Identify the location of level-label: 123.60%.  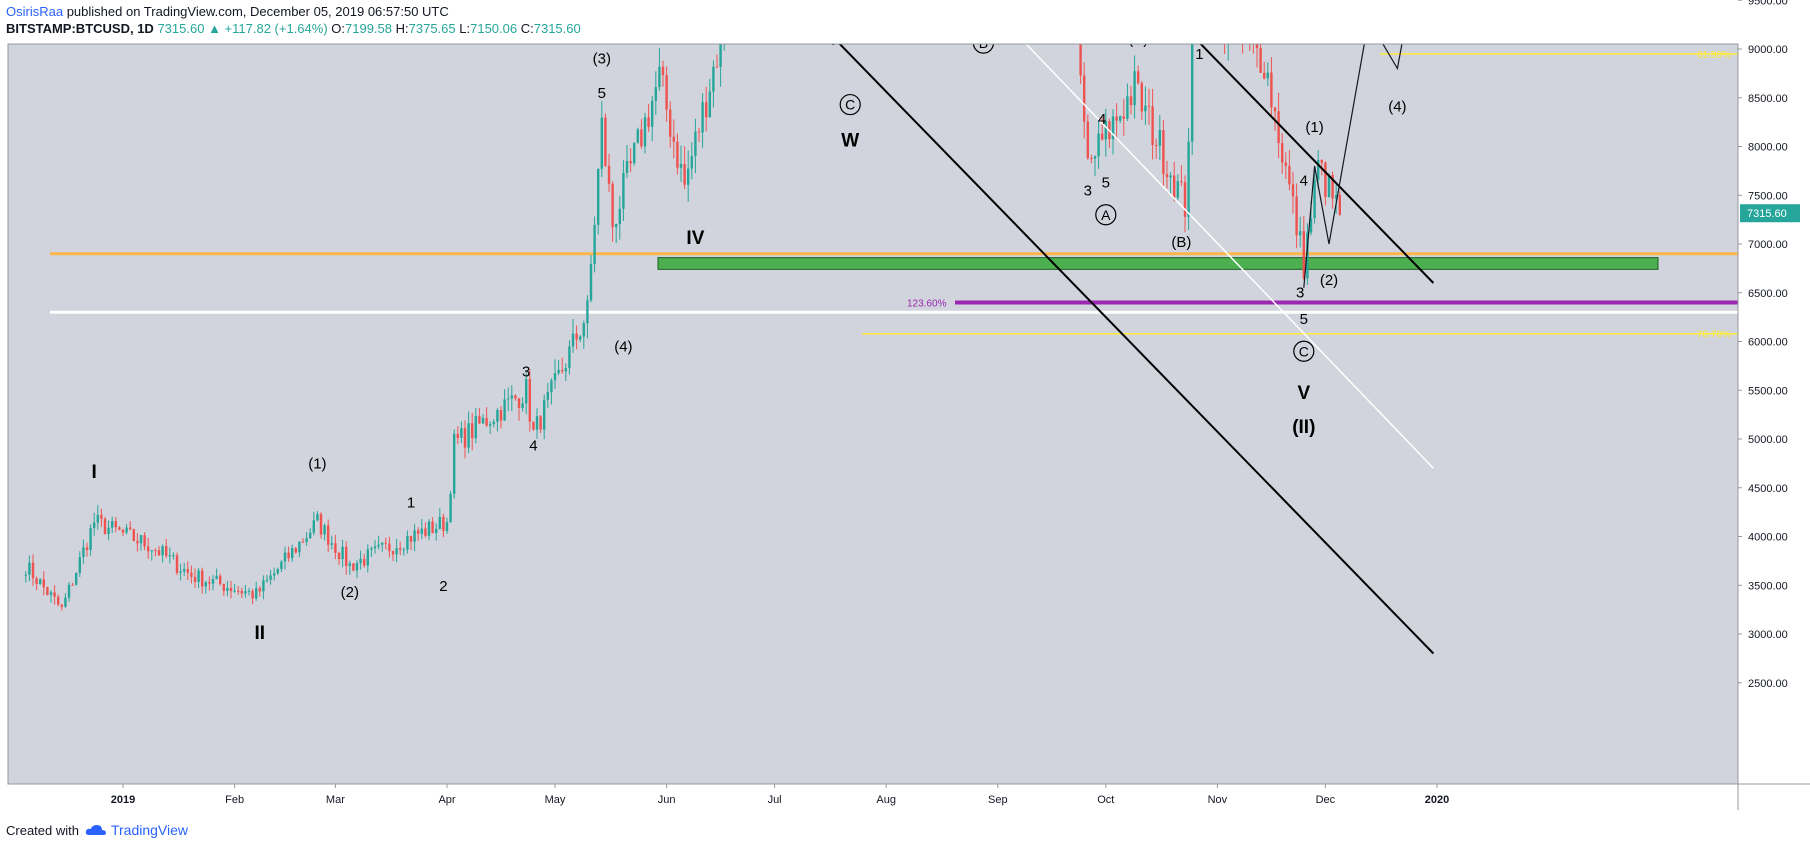
(927, 304).